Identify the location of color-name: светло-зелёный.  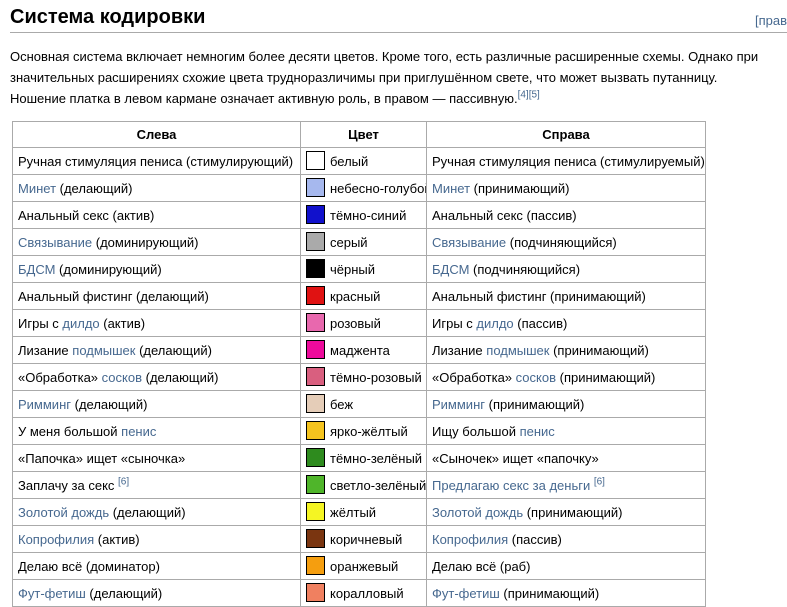
(378, 485).